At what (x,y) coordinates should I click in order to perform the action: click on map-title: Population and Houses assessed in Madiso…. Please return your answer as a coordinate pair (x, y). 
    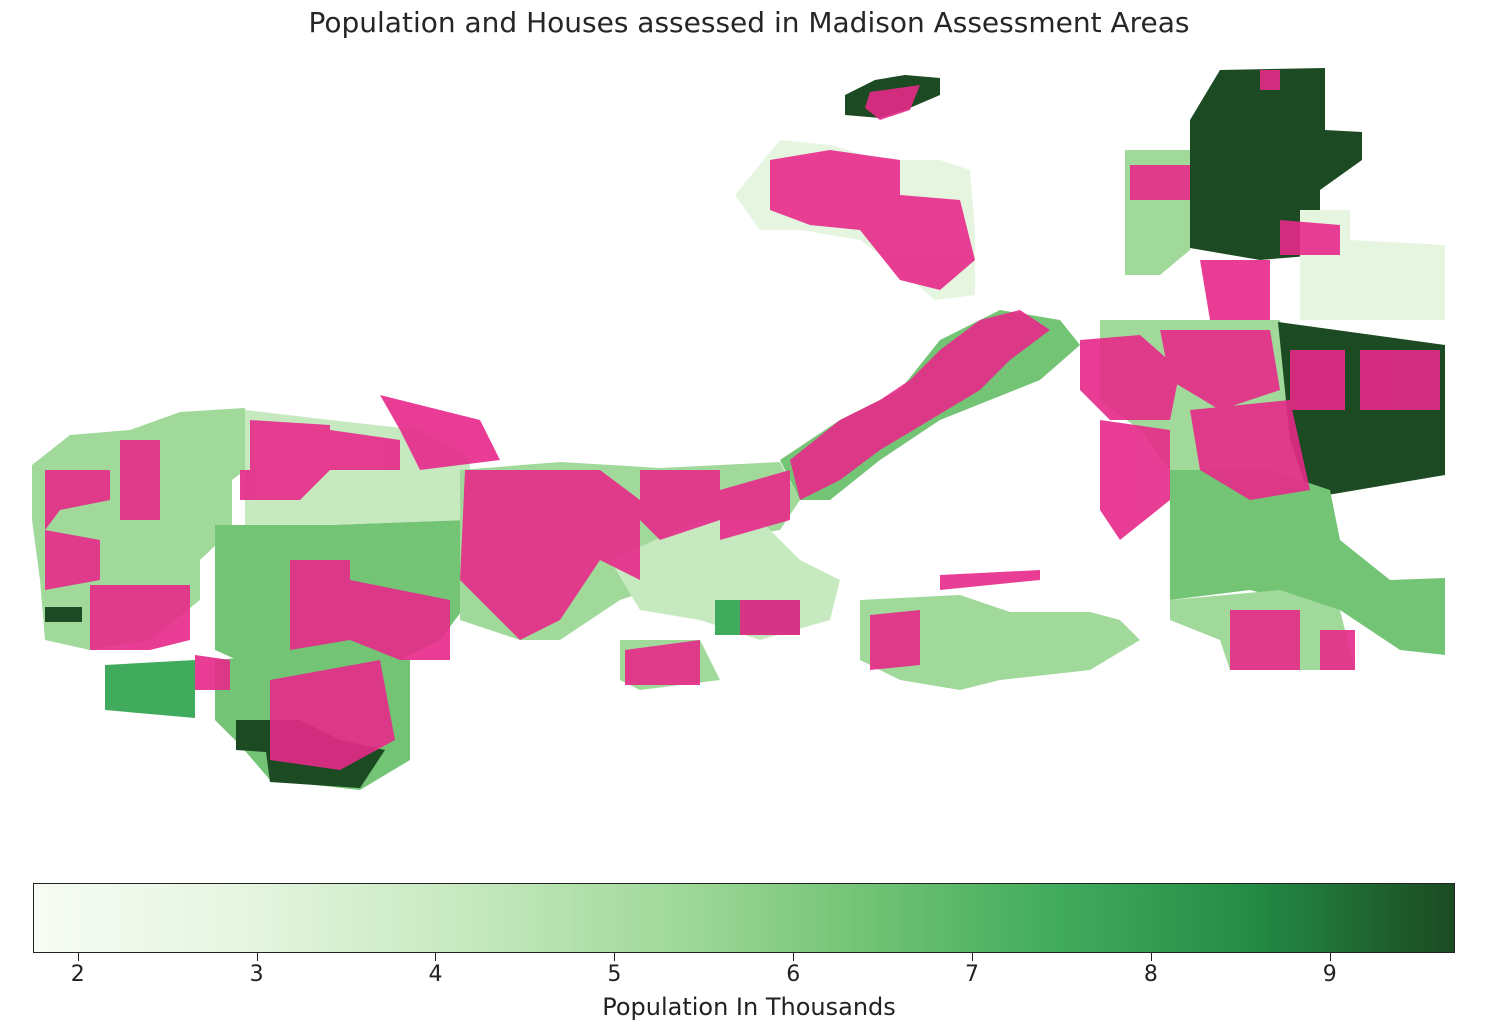
    Looking at the image, I should click on (749, 22).